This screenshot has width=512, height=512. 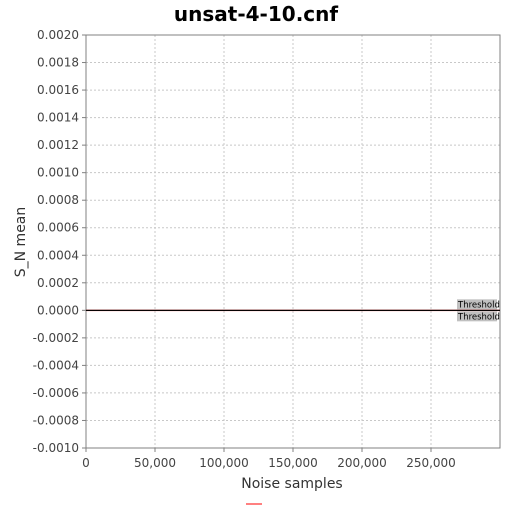 I want to click on y-tick-label: -0.0008, so click(x=56, y=420).